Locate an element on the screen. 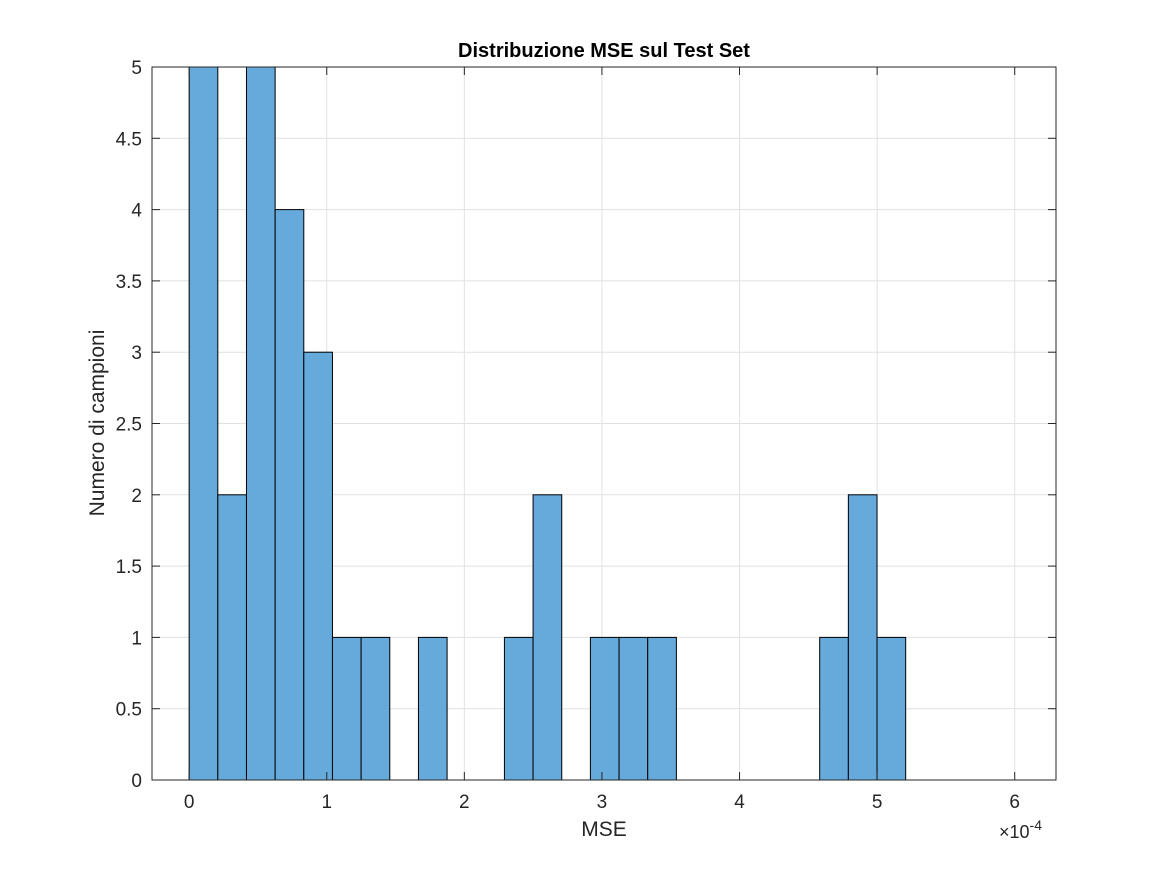  x-tick-labels: 0 1 2 3 4 5 6 is located at coordinates (602, 802).